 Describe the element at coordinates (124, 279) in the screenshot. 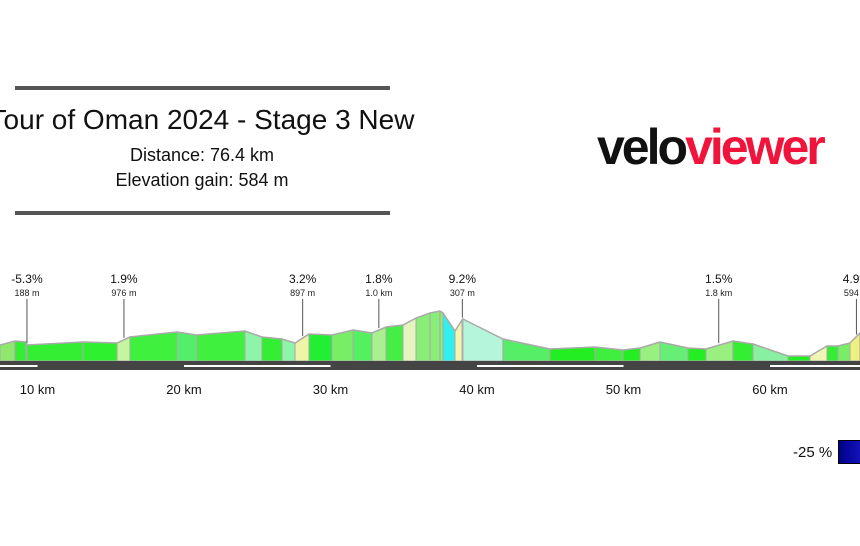

I see `climb-grade-label: 1.9%` at that location.